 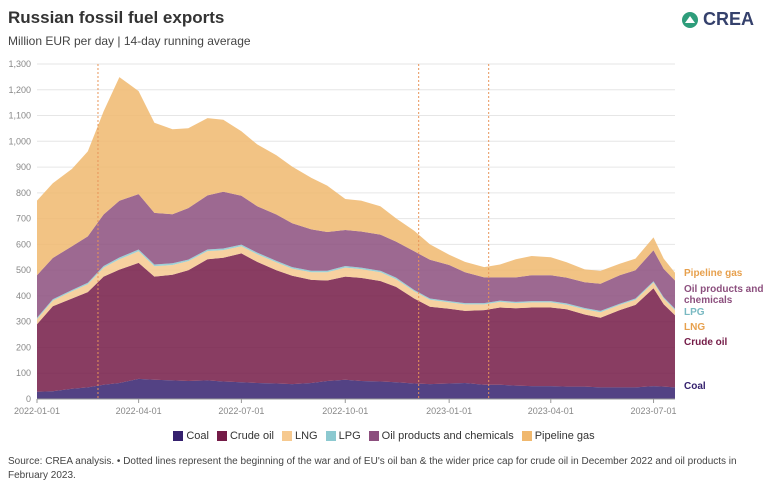 What do you see at coordinates (694, 327) in the screenshot?
I see `end-label-lng: LNG` at bounding box center [694, 327].